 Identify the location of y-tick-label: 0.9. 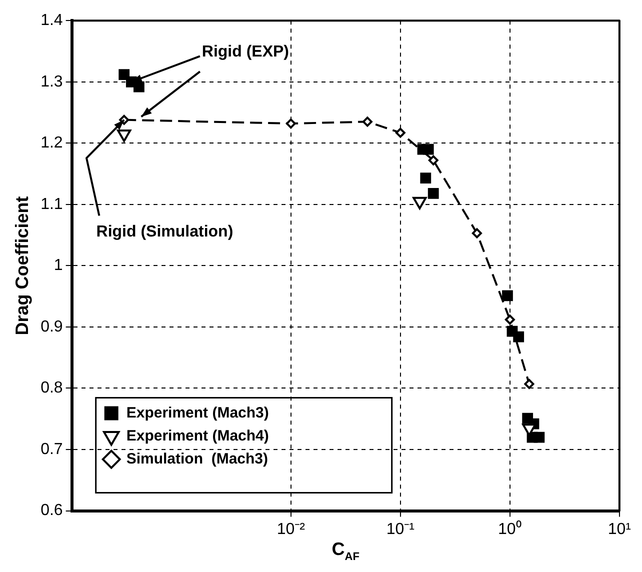
(51, 327).